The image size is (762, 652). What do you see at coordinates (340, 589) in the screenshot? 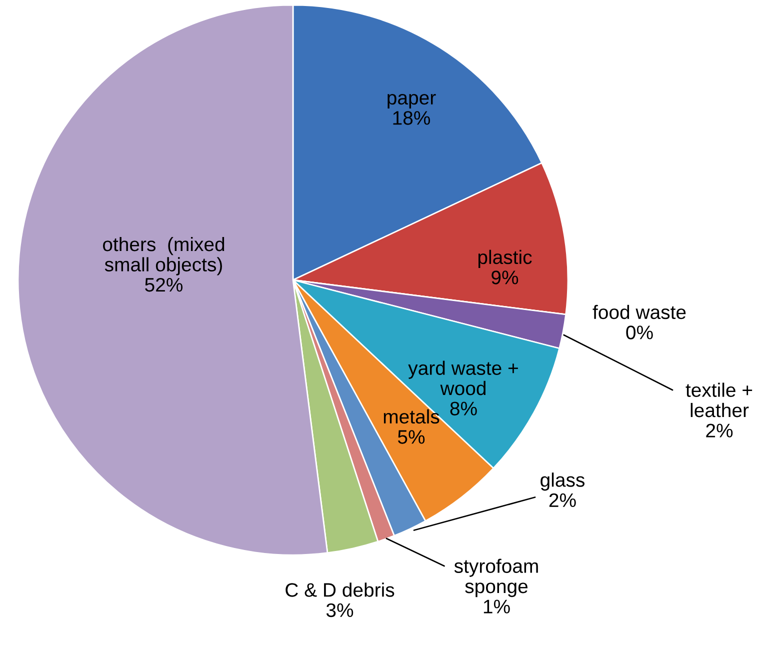
I see `slice-label: C & D debris` at bounding box center [340, 589].